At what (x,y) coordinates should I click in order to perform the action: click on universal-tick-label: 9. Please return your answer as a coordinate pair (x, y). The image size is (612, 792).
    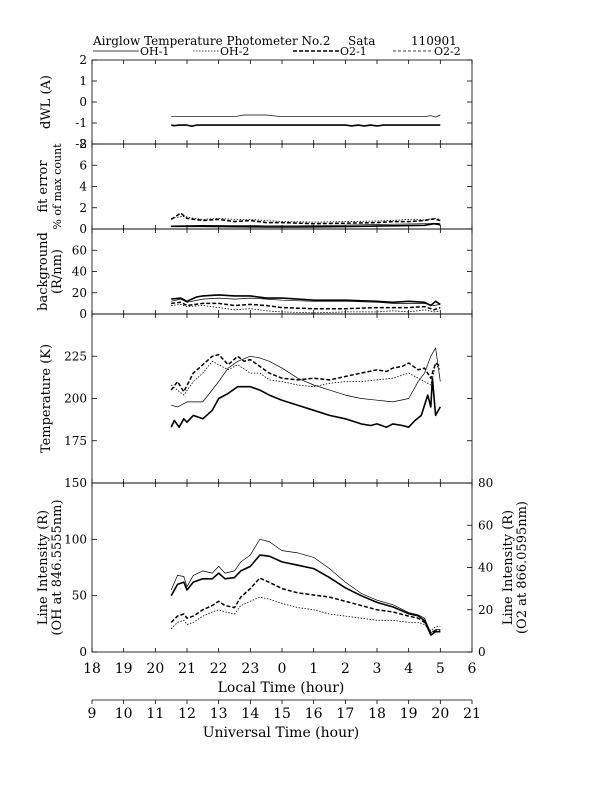
    Looking at the image, I should click on (92, 714).